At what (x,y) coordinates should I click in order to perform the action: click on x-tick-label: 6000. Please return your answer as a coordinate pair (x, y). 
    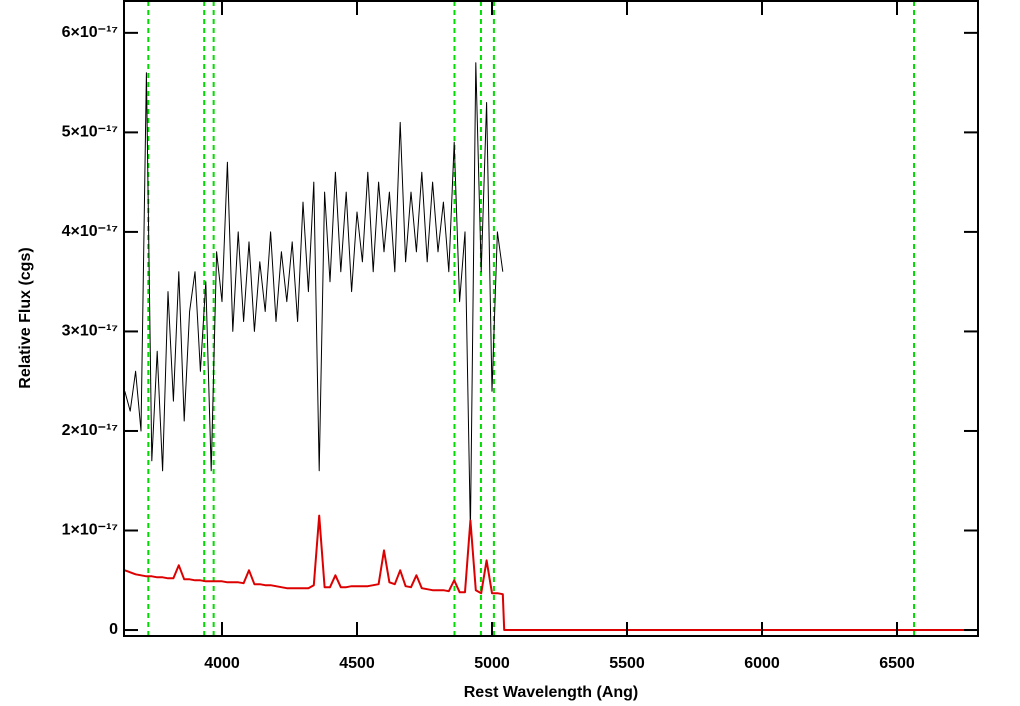
    Looking at the image, I should click on (762, 663).